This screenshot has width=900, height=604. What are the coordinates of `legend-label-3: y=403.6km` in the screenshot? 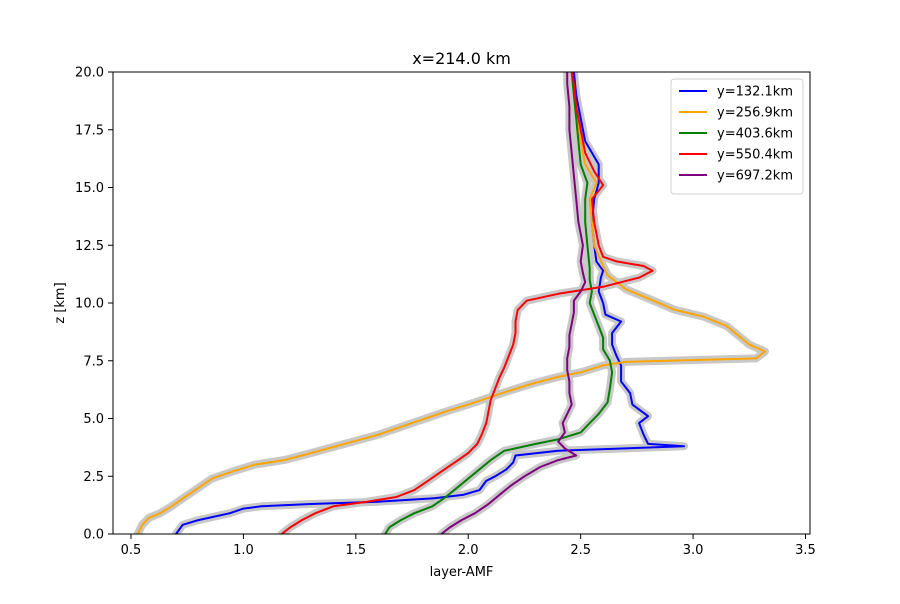 It's located at (755, 134).